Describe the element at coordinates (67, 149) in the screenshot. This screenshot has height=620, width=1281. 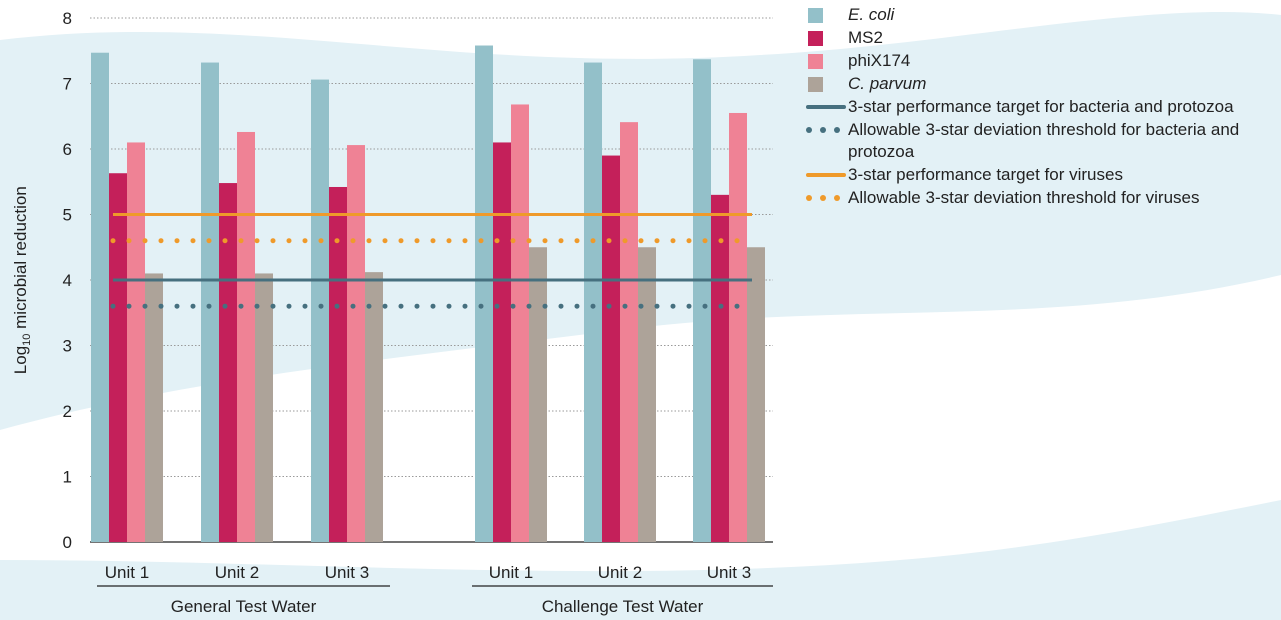
I see `y-tick-label: 6` at that location.